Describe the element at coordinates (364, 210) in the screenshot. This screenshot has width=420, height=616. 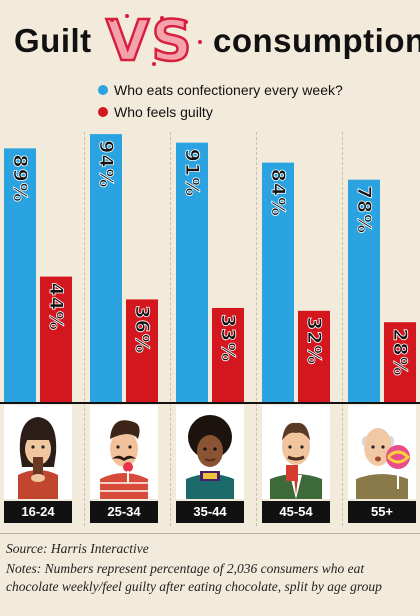
I see `label-weekly-55+: 78%` at that location.